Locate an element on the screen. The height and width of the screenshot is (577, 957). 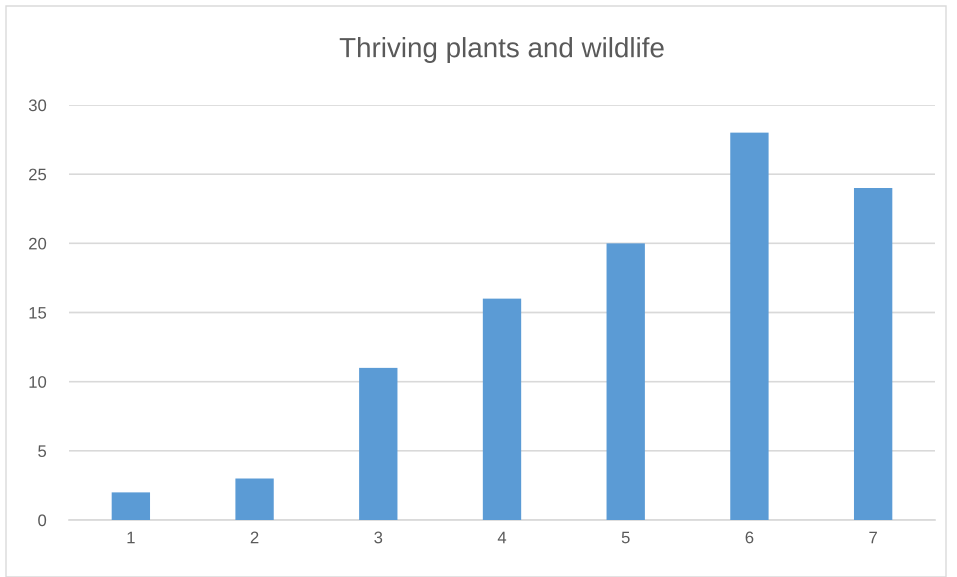
y-tick-label: 10 is located at coordinates (38, 382).